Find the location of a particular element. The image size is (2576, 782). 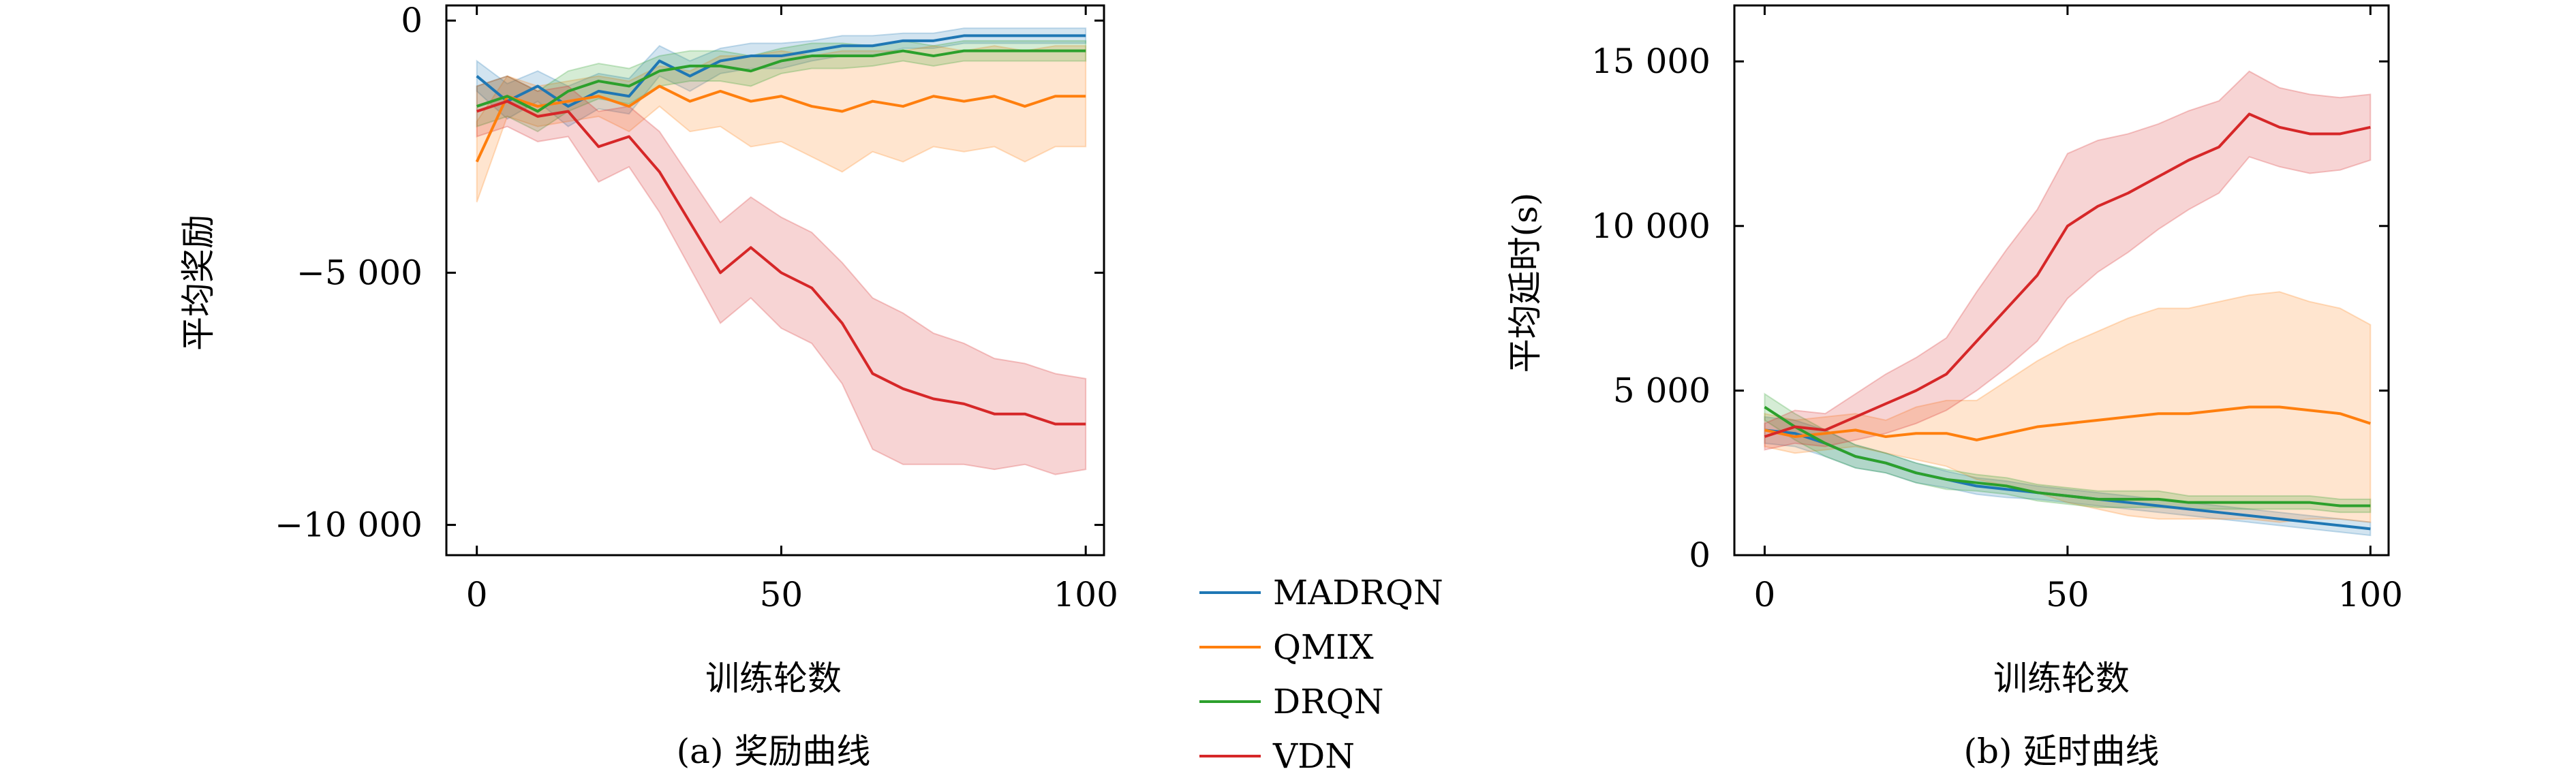

legend: MADRQN QMIX DRQN VDN is located at coordinates (1321, 674).